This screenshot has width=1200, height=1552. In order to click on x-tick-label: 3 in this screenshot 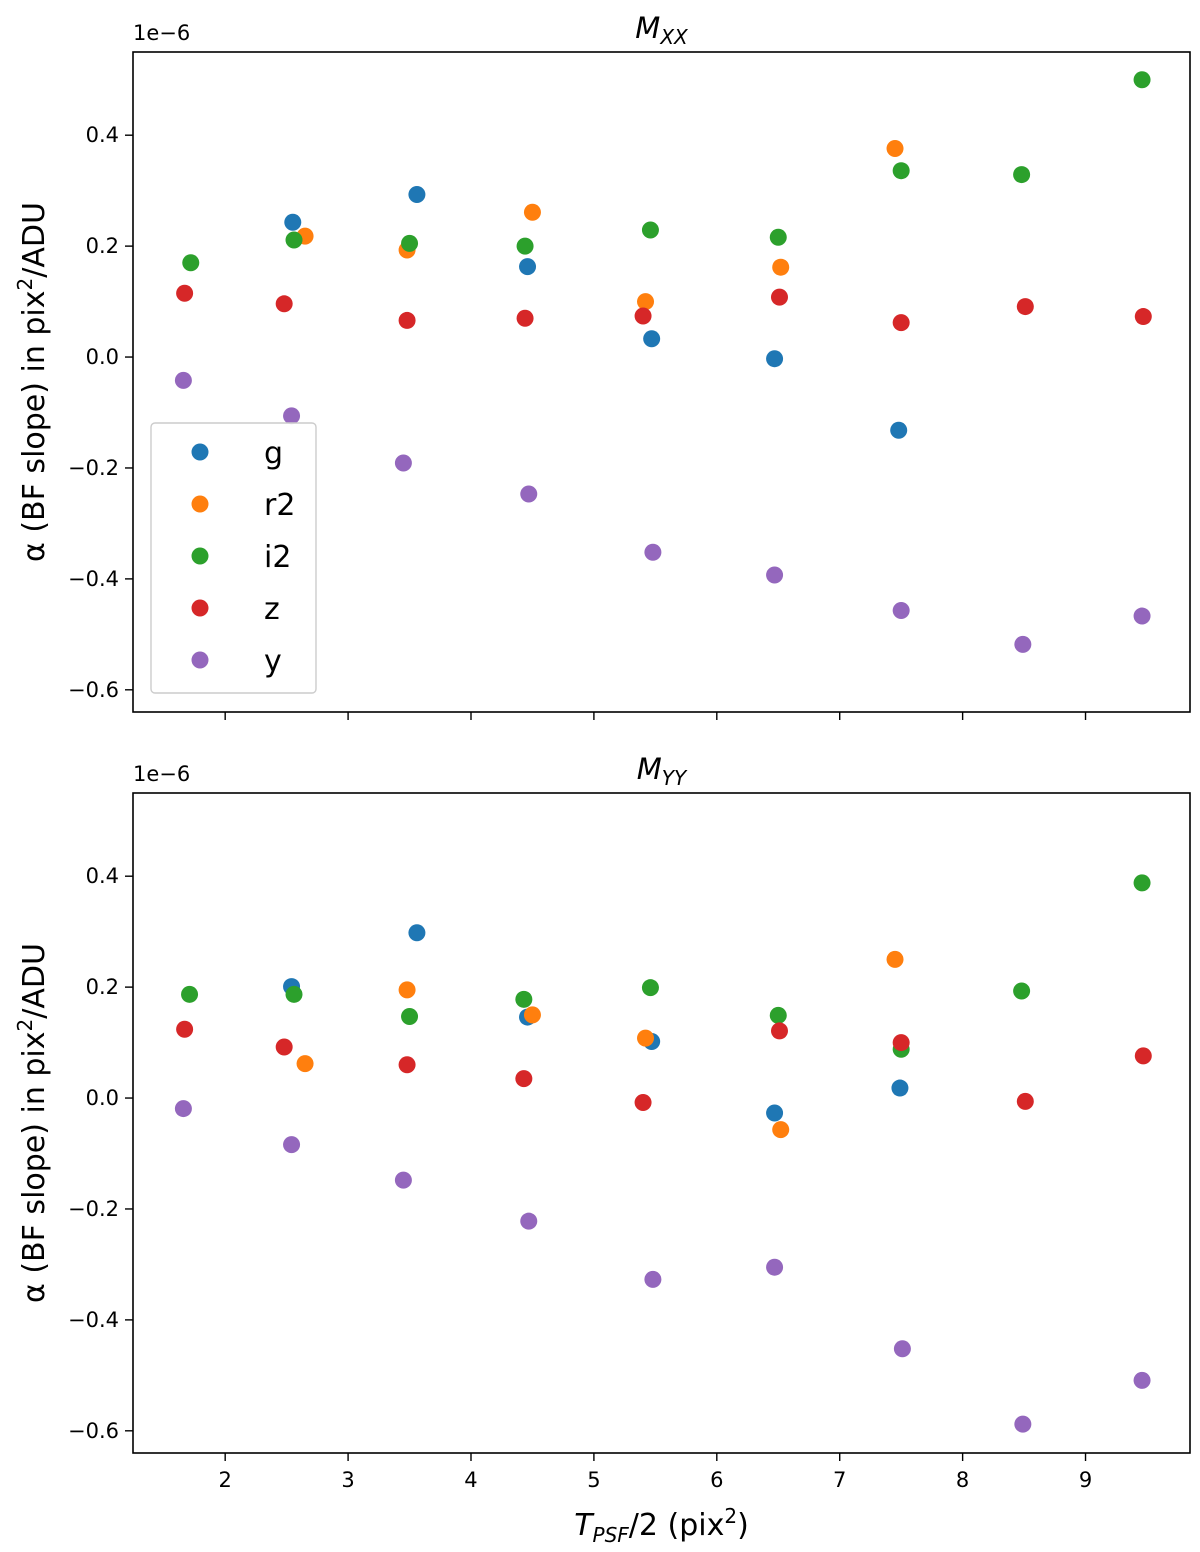, I will do `click(347, 1480)`.